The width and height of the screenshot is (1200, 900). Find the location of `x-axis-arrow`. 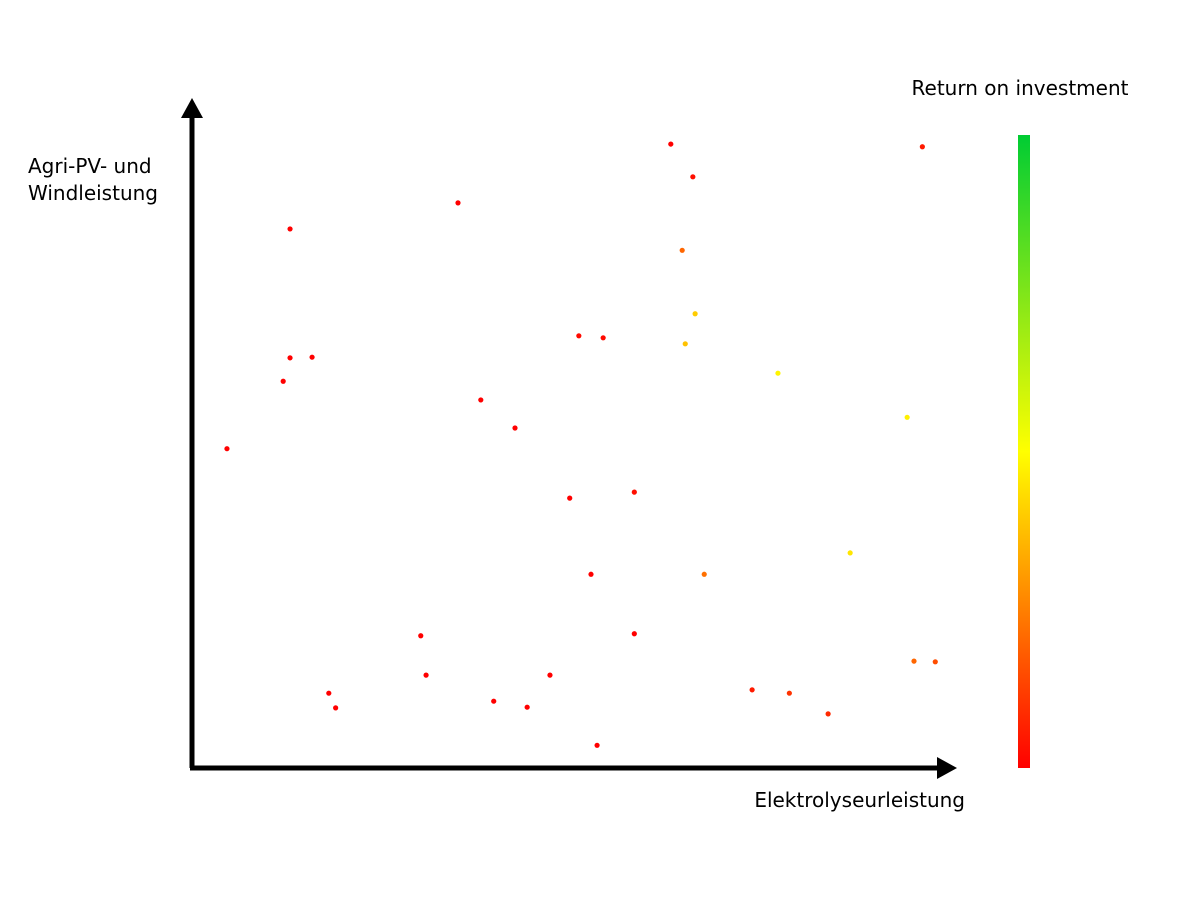

x-axis-arrow is located at coordinates (947, 768).